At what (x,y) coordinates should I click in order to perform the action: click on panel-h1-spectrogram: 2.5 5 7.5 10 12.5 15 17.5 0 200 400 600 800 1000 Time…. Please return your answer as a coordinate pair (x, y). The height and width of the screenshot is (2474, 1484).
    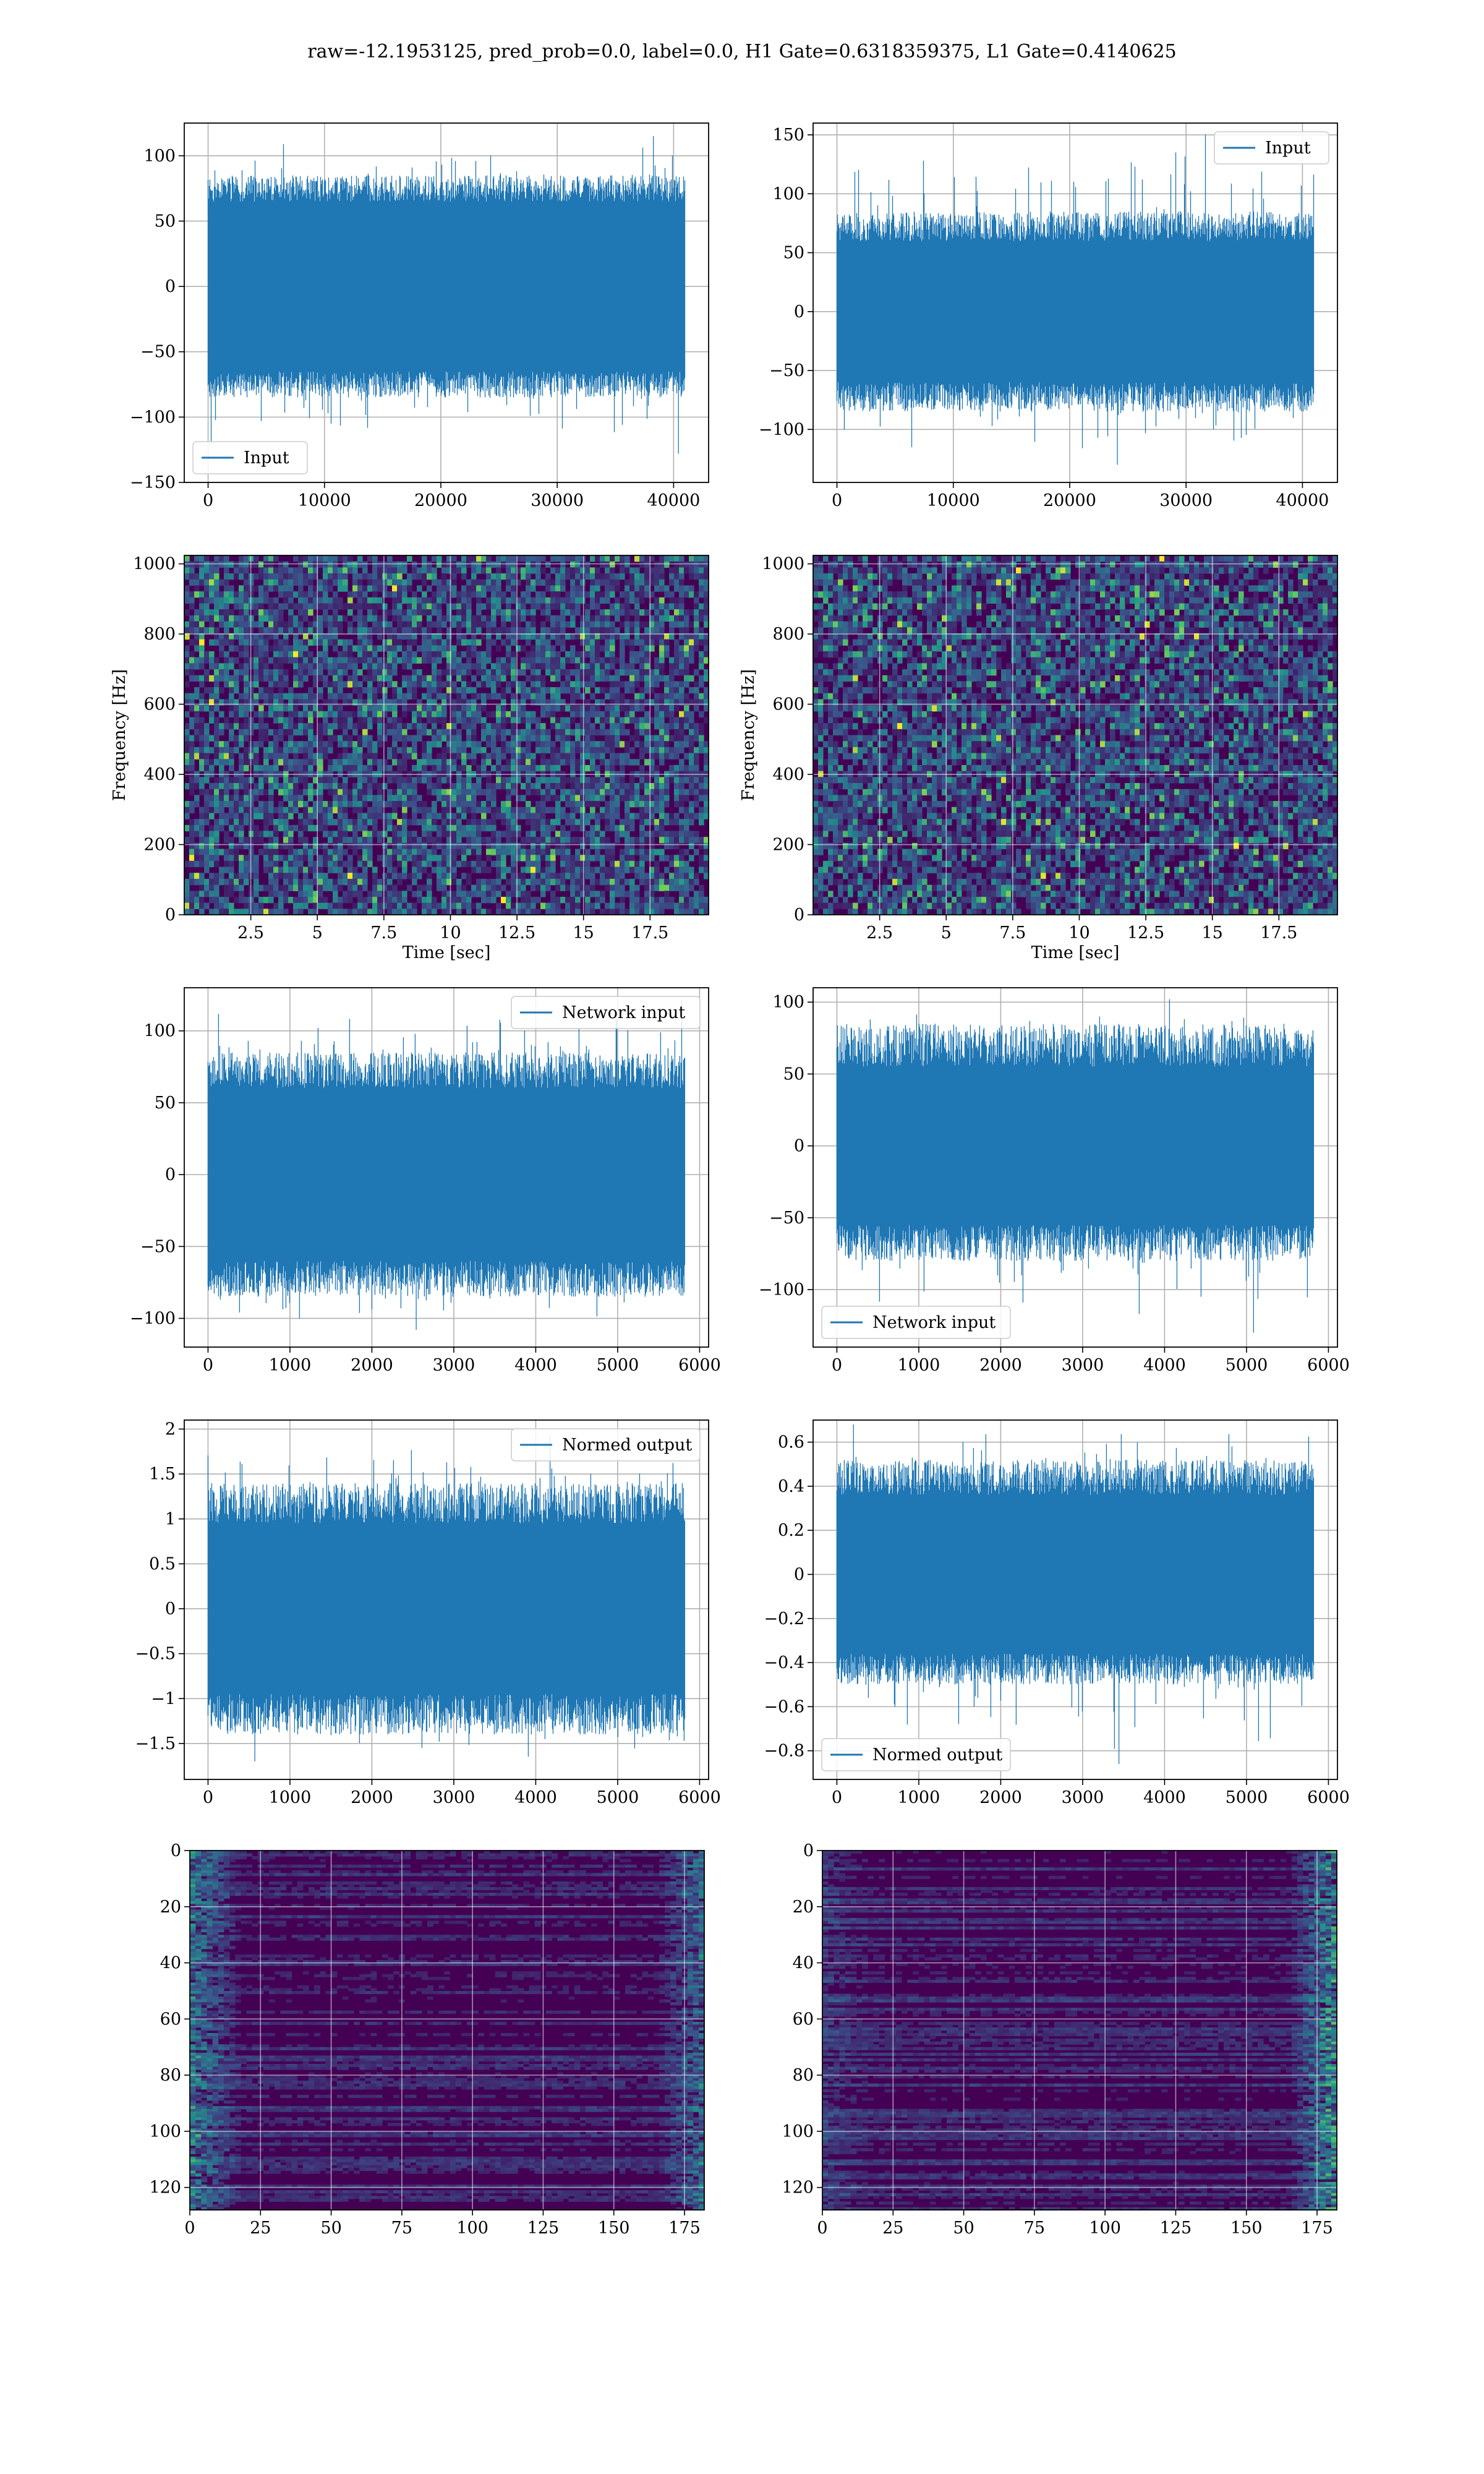
    Looking at the image, I should click on (409, 759).